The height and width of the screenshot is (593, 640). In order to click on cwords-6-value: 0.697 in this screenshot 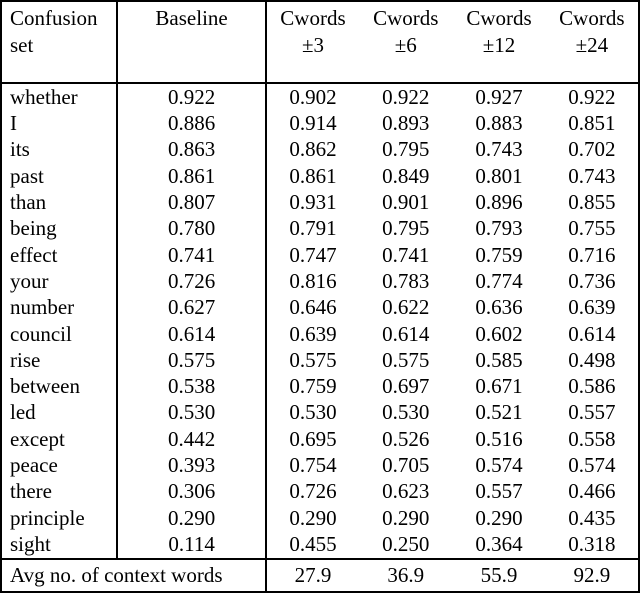, I will do `click(406, 386)`.